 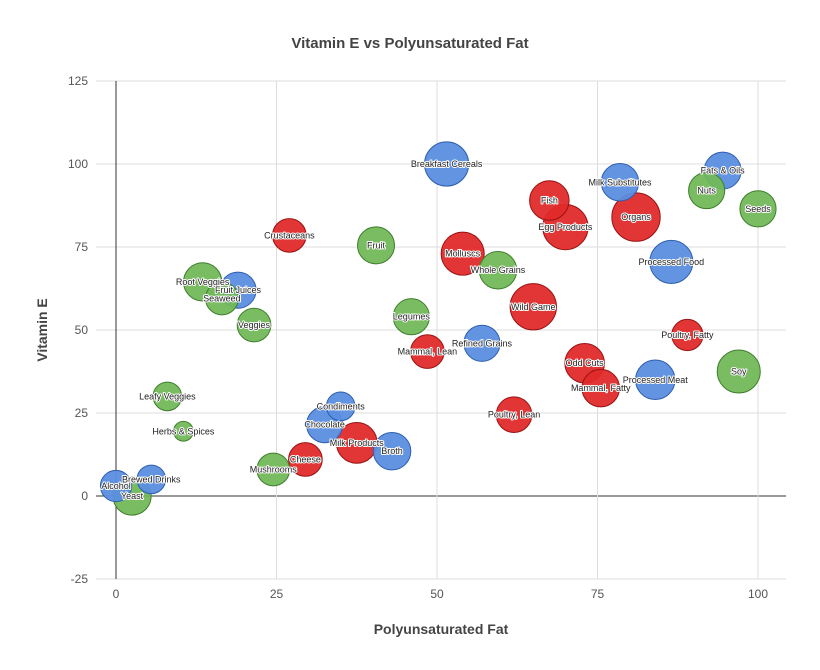 I want to click on bubble-label: Chocolate, so click(x=324, y=425).